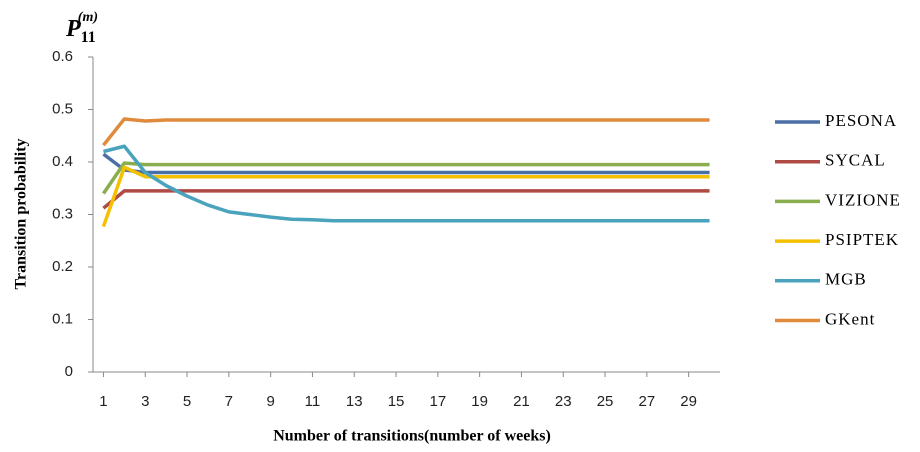 The image size is (920, 452). What do you see at coordinates (412, 436) in the screenshot?
I see `x-axis-label: Number of transitions(number of weeks)` at bounding box center [412, 436].